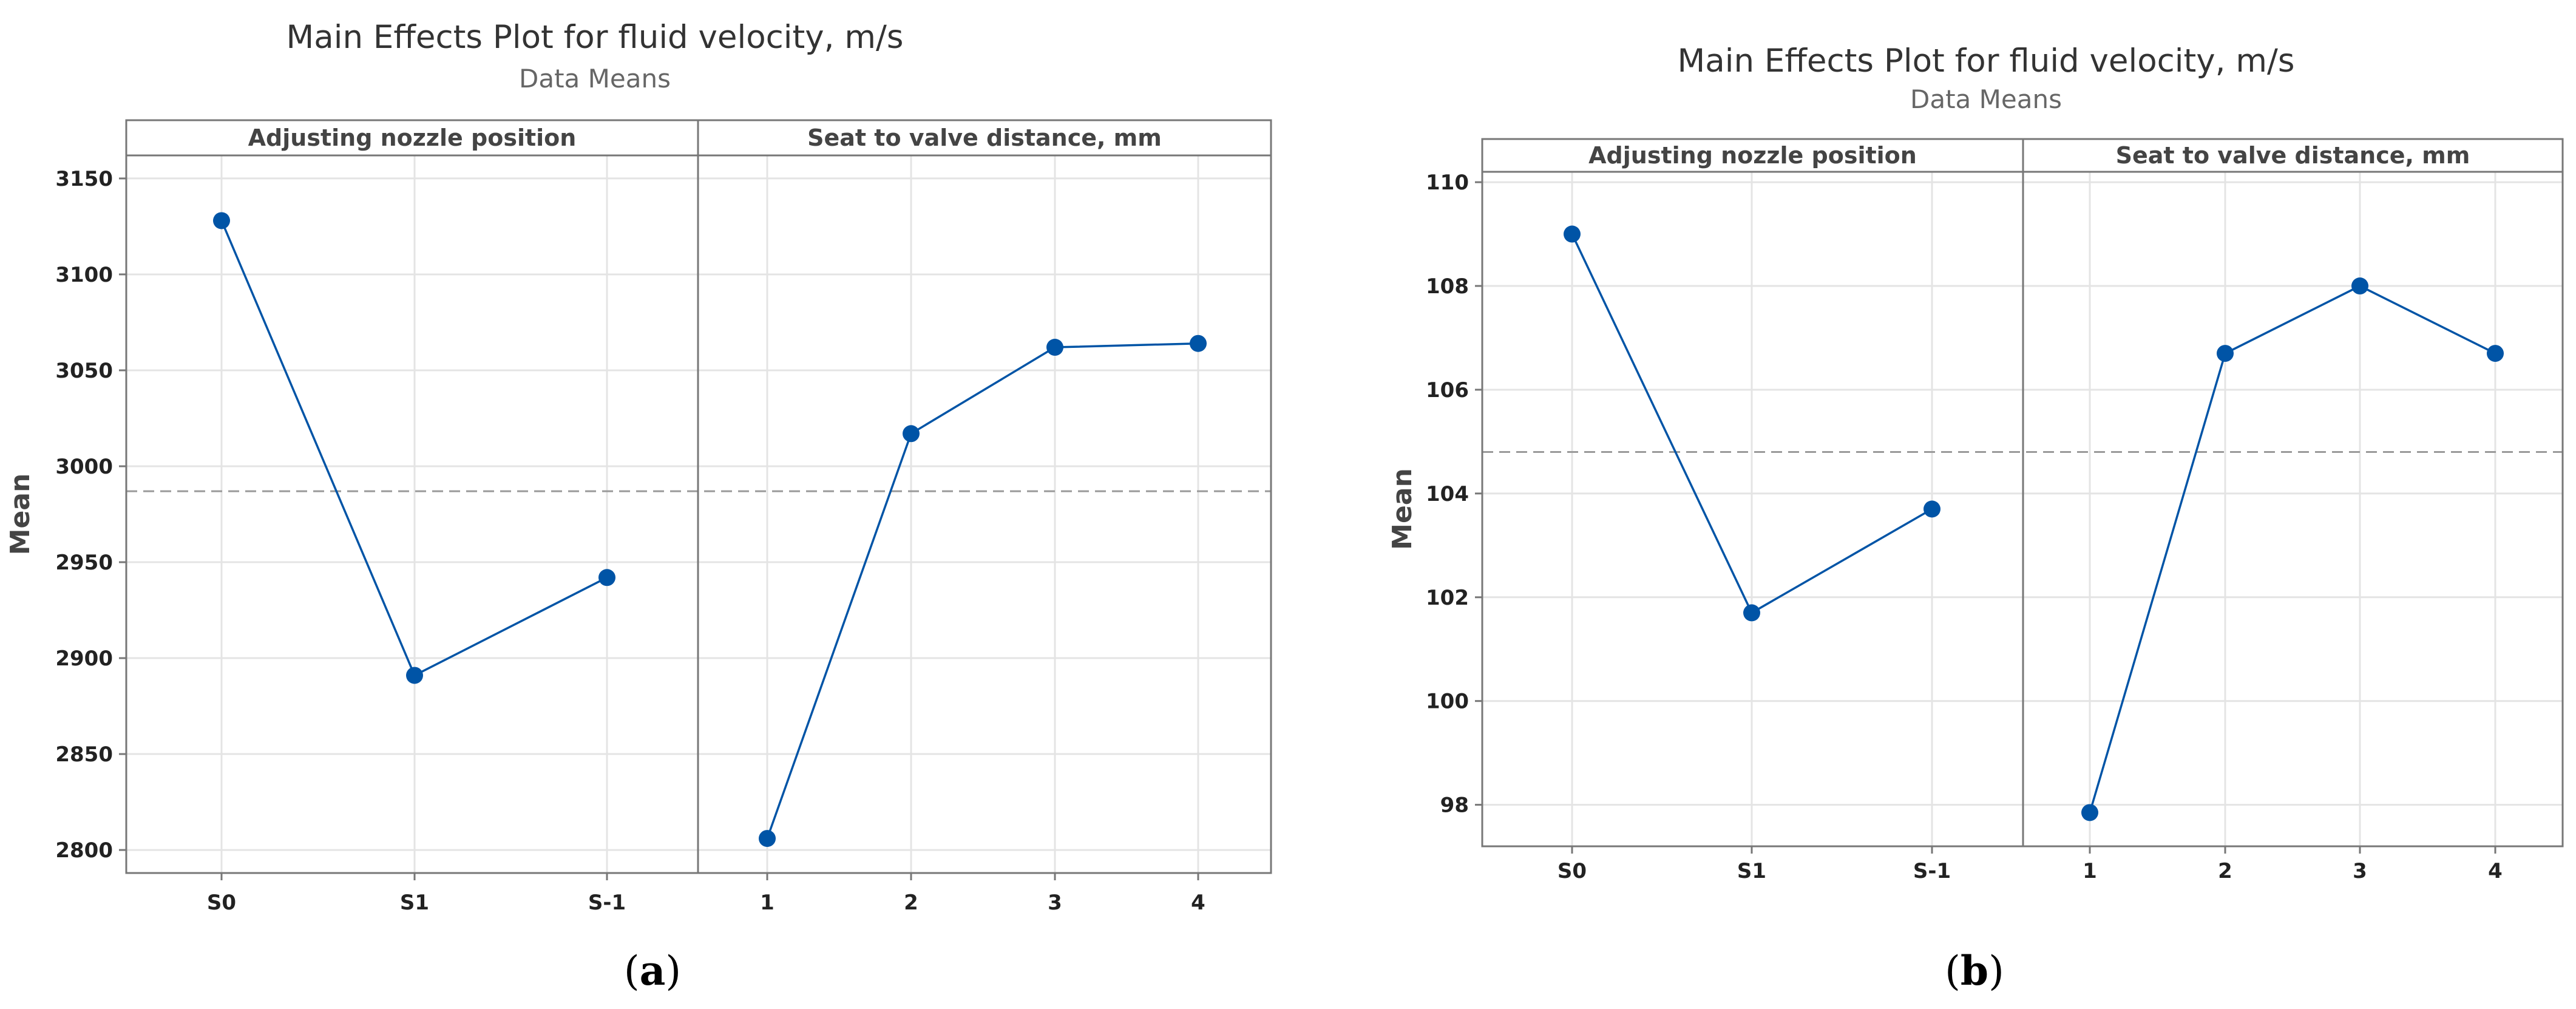 This screenshot has width=2576, height=1009. Describe the element at coordinates (1448, 183) in the screenshot. I see `y-tick-label: 110` at that location.